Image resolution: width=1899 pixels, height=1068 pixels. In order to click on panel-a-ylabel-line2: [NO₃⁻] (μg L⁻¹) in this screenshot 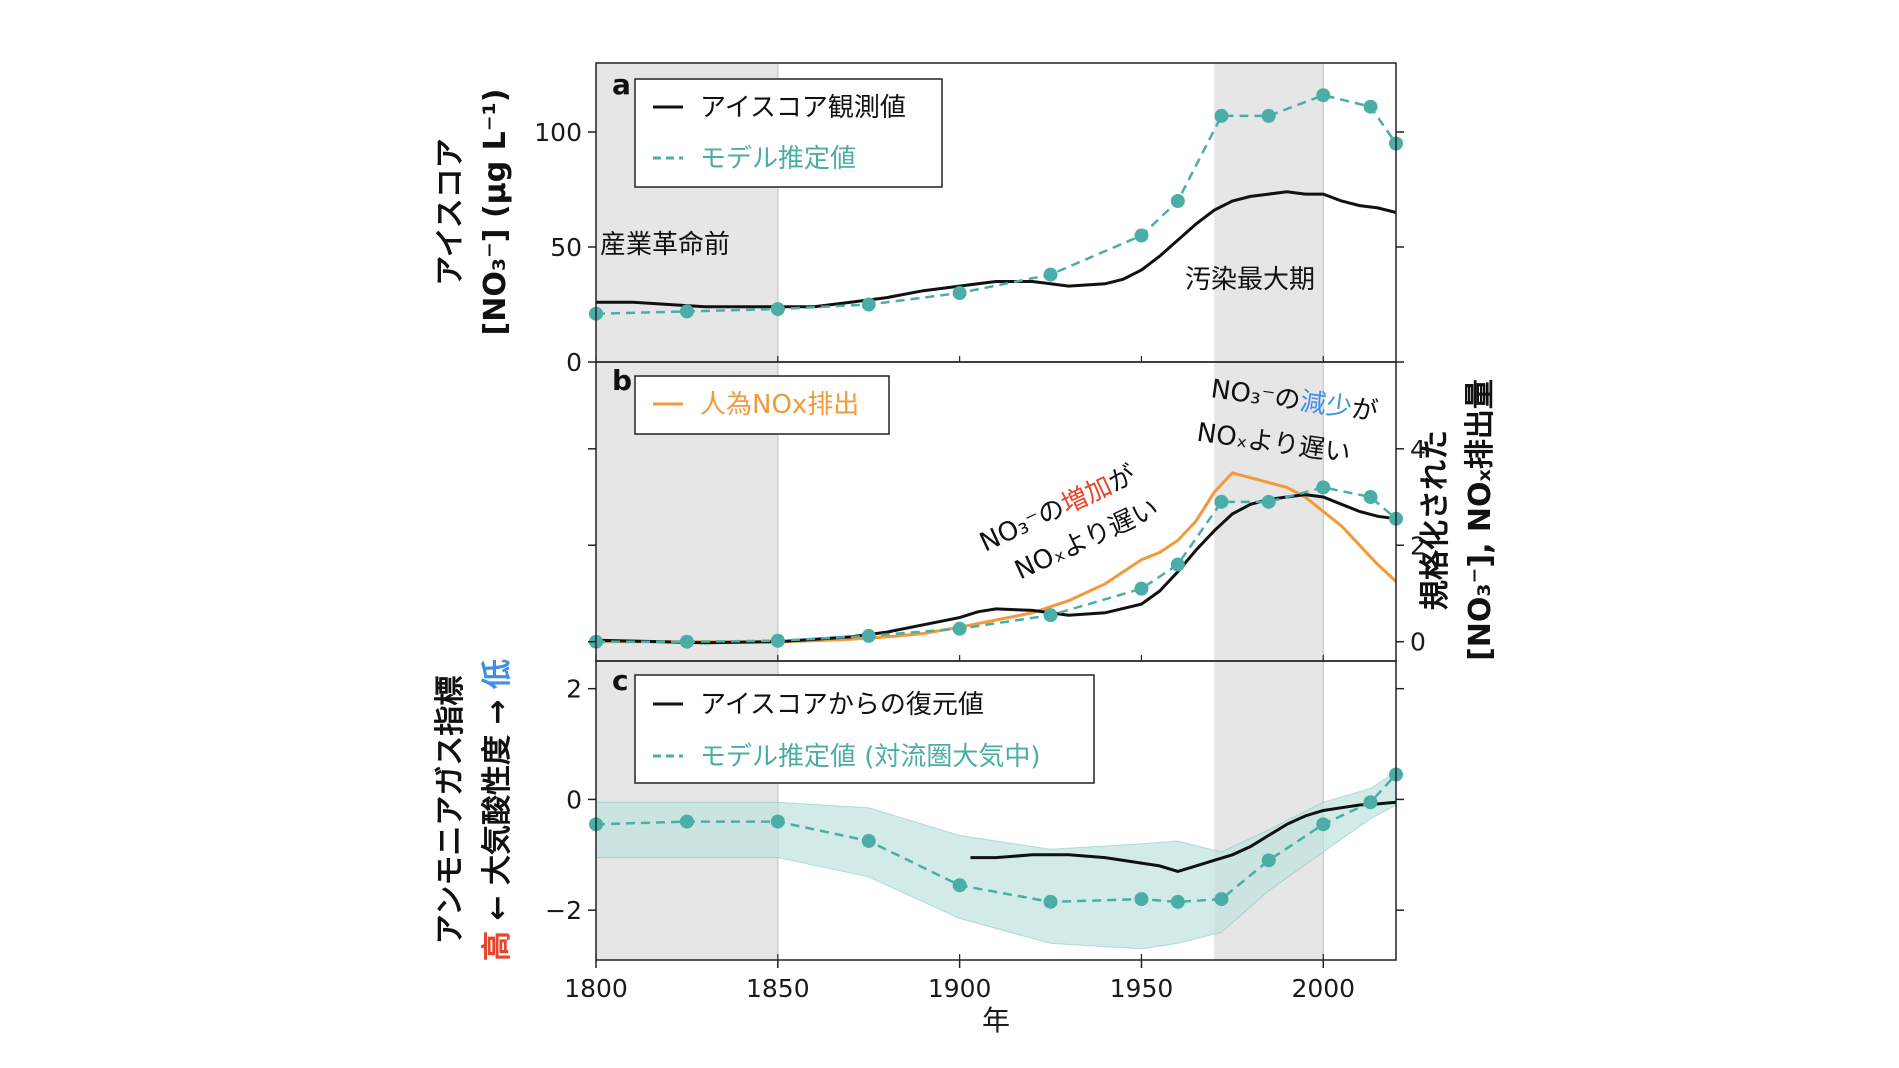, I will do `click(495, 212)`.